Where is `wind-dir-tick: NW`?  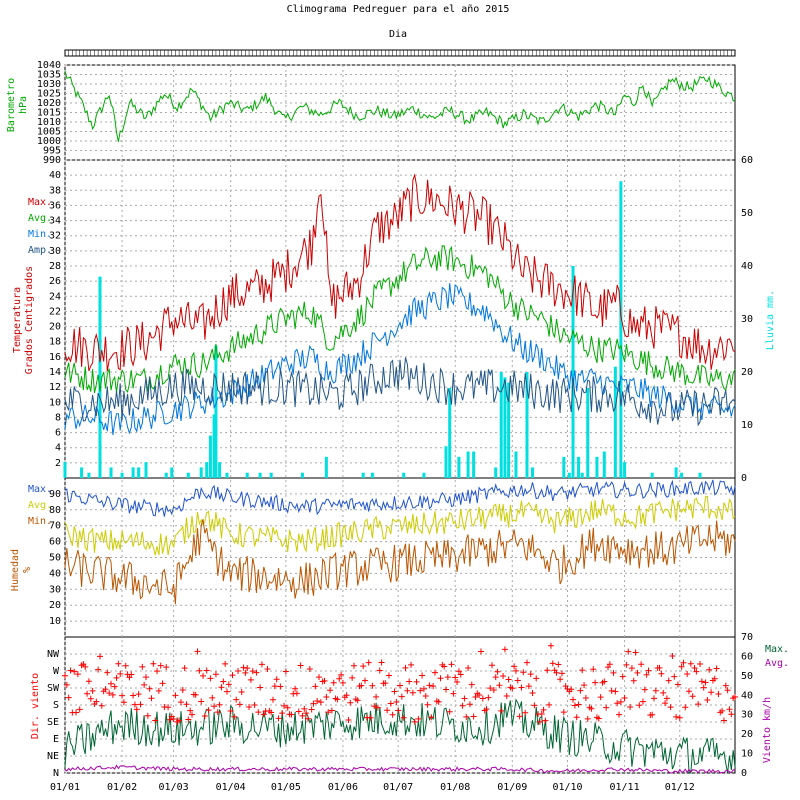
wind-dir-tick: NW is located at coordinates (53, 654).